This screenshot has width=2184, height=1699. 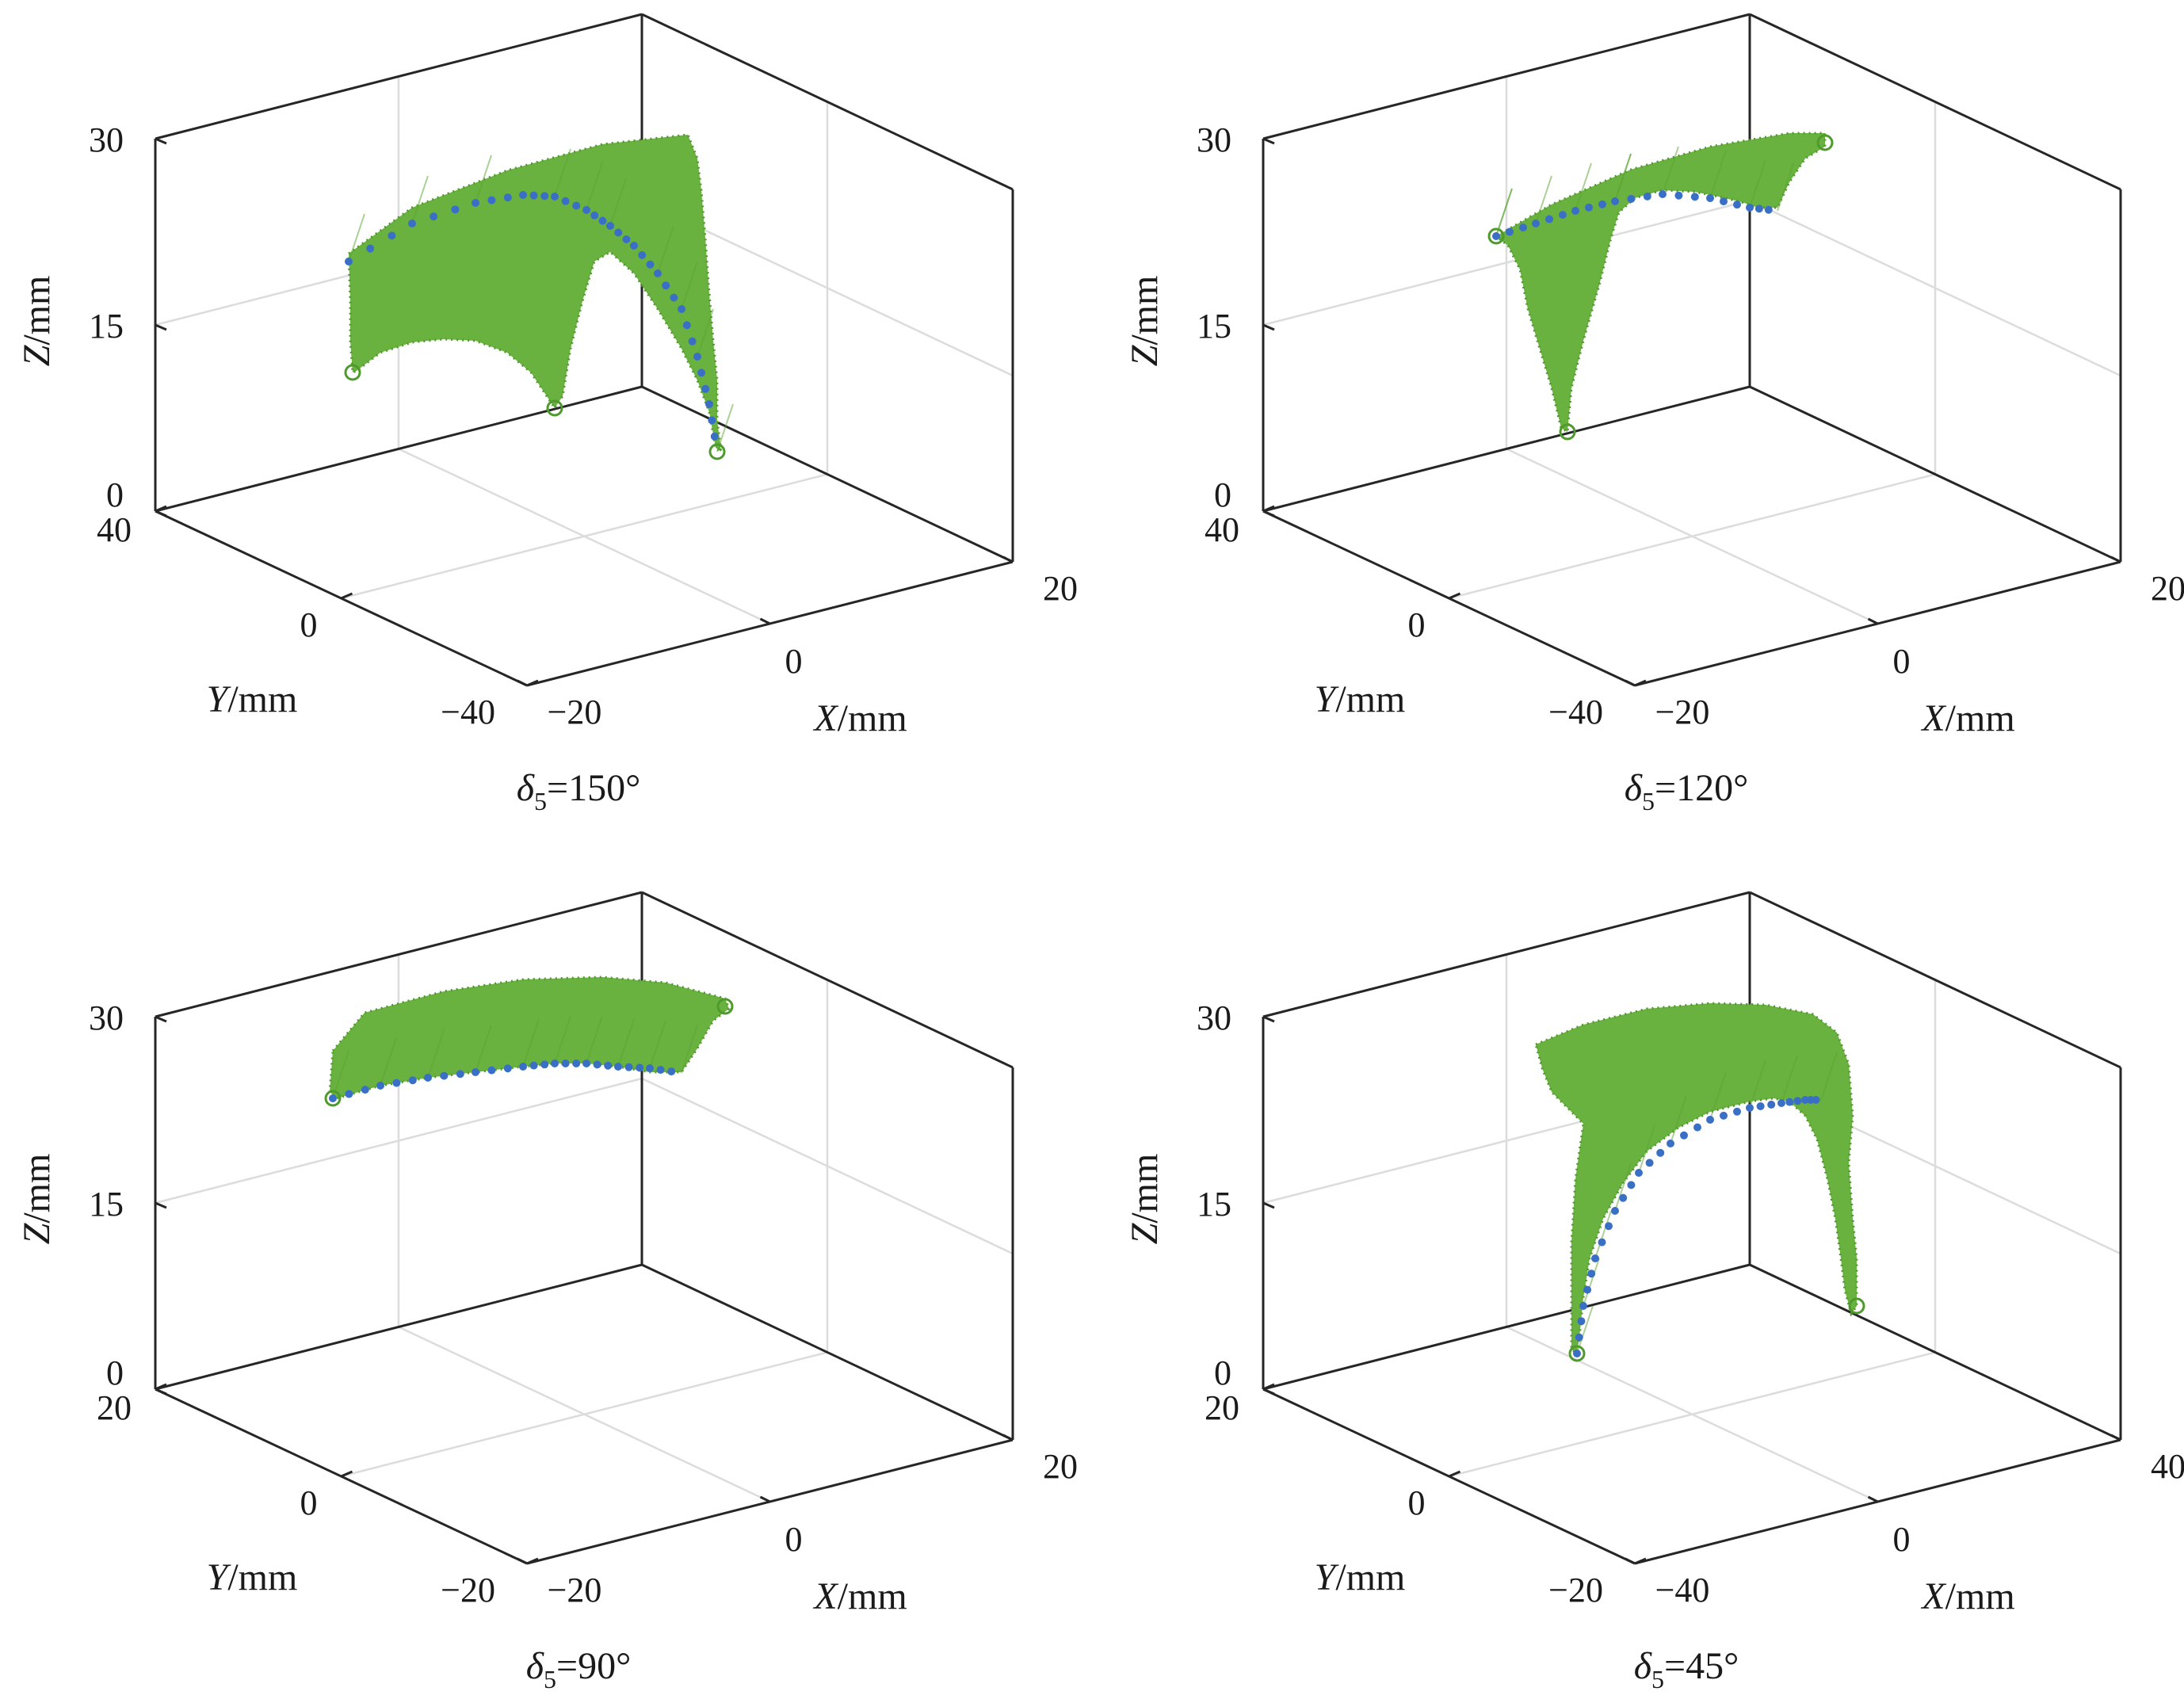 I want to click on z-axis-label: Z/mm, so click(x=1145, y=321).